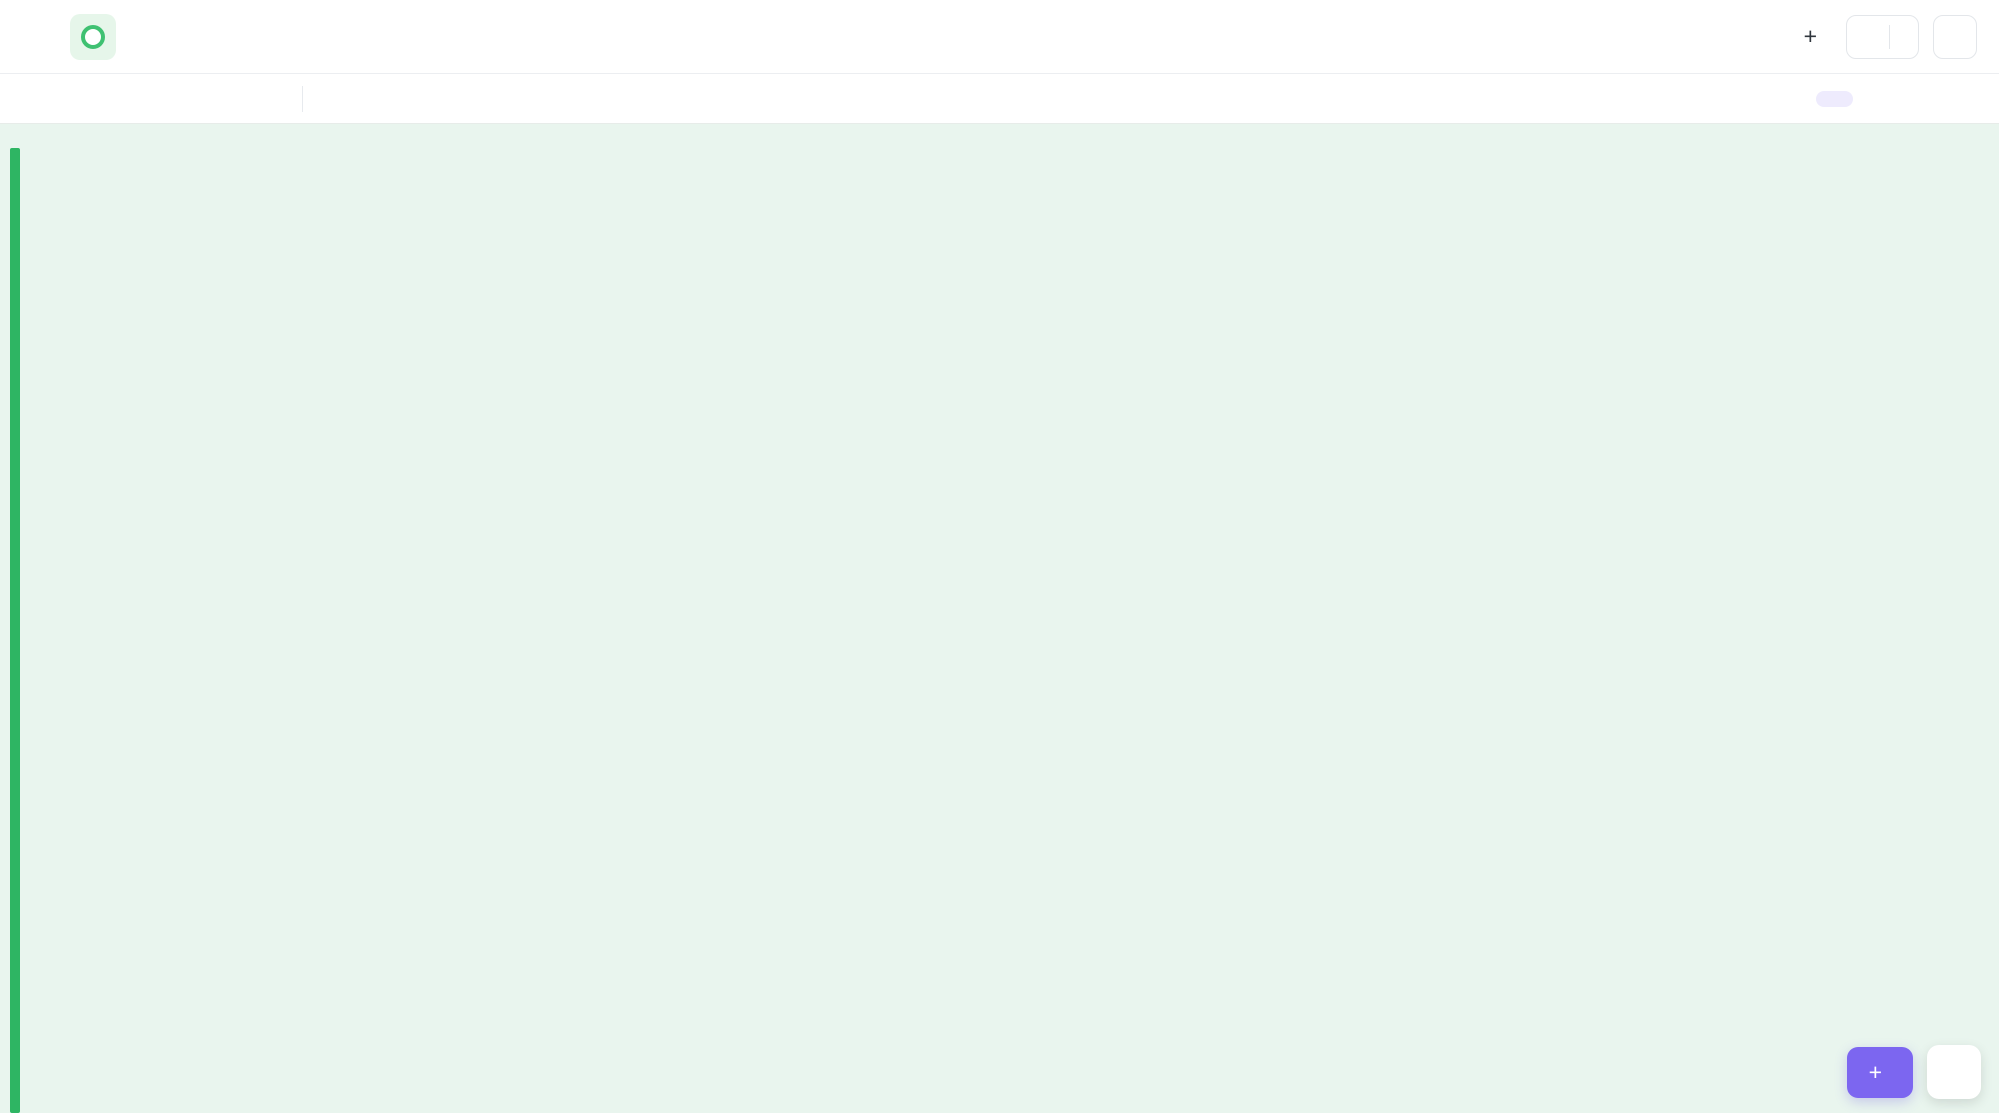 The width and height of the screenshot is (1999, 1113). What do you see at coordinates (999, 98) in the screenshot?
I see `view-toolbar` at bounding box center [999, 98].